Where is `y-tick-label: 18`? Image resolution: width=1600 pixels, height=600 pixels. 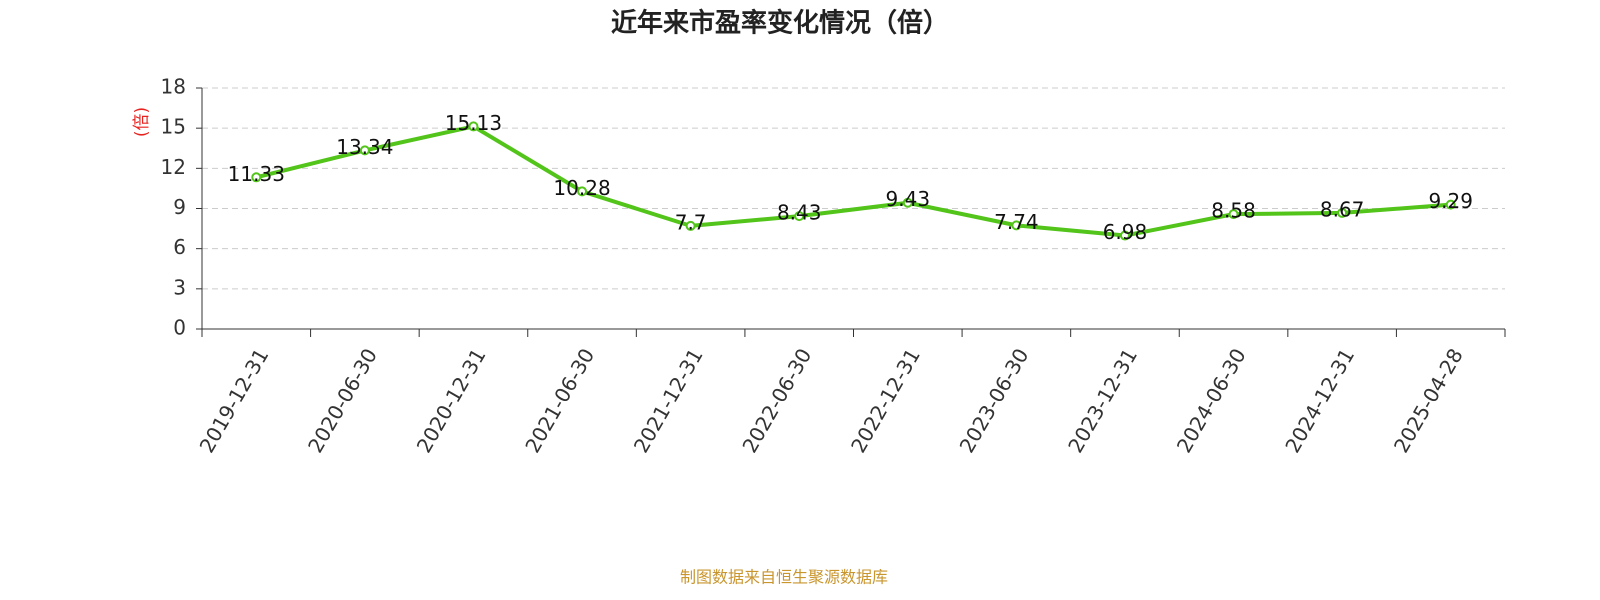 y-tick-label: 18 is located at coordinates (173, 87).